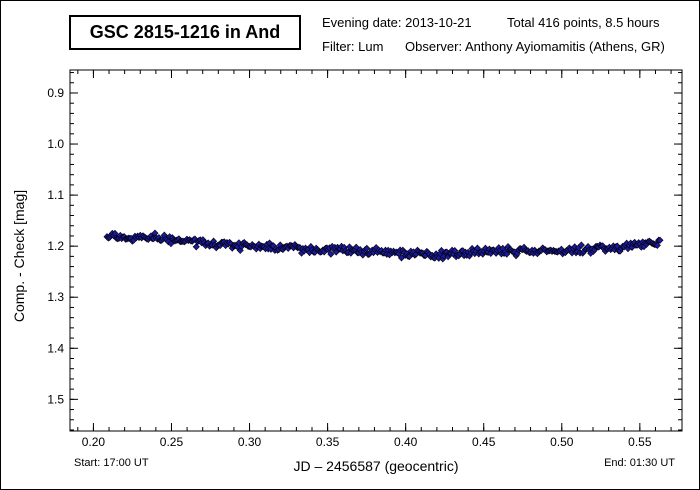  Describe the element at coordinates (484, 442) in the screenshot. I see `x-tick-label: 0.45` at that location.